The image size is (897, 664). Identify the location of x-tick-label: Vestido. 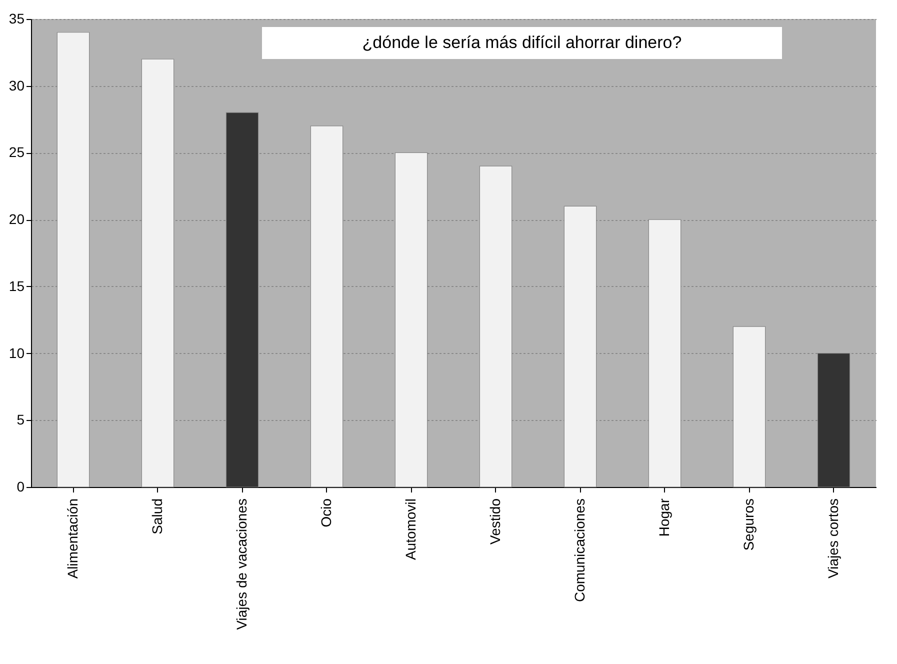
(494, 521).